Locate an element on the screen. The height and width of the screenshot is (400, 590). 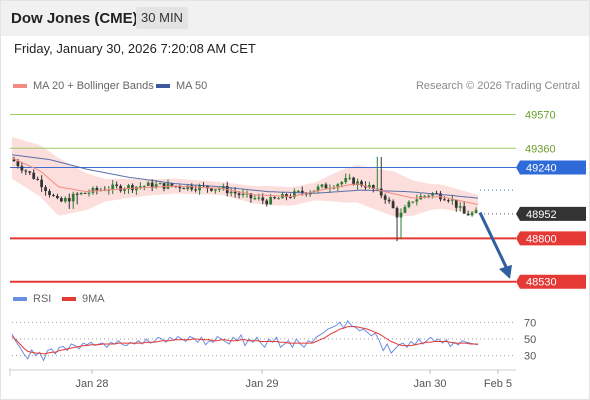
level-label-49240: 49240 is located at coordinates (541, 169).